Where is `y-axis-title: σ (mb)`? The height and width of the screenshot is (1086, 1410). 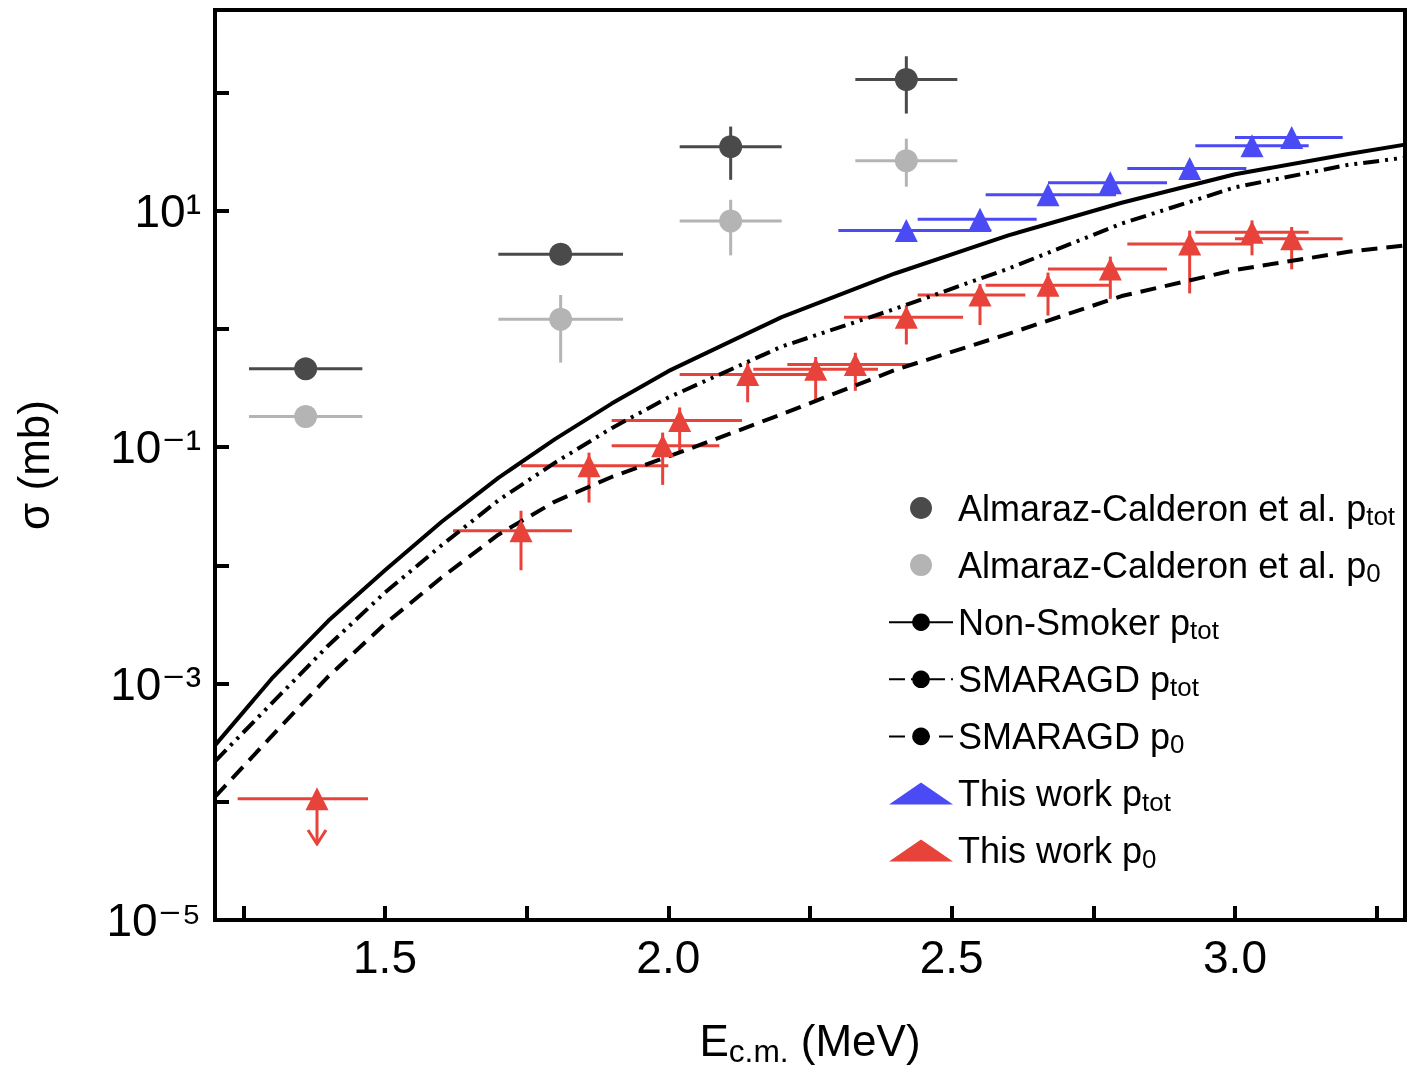
y-axis-title: σ (mb) is located at coordinates (33, 465).